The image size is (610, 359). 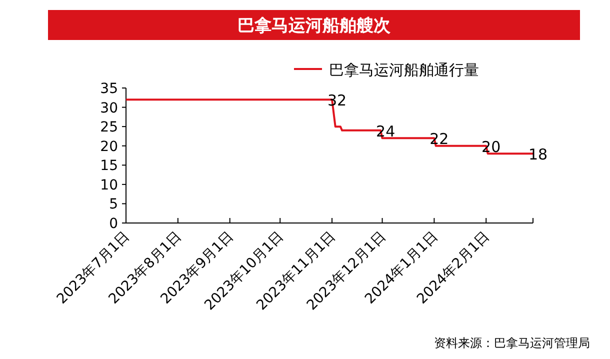 What do you see at coordinates (386, 131) in the screenshot?
I see `data-label: 24` at bounding box center [386, 131].